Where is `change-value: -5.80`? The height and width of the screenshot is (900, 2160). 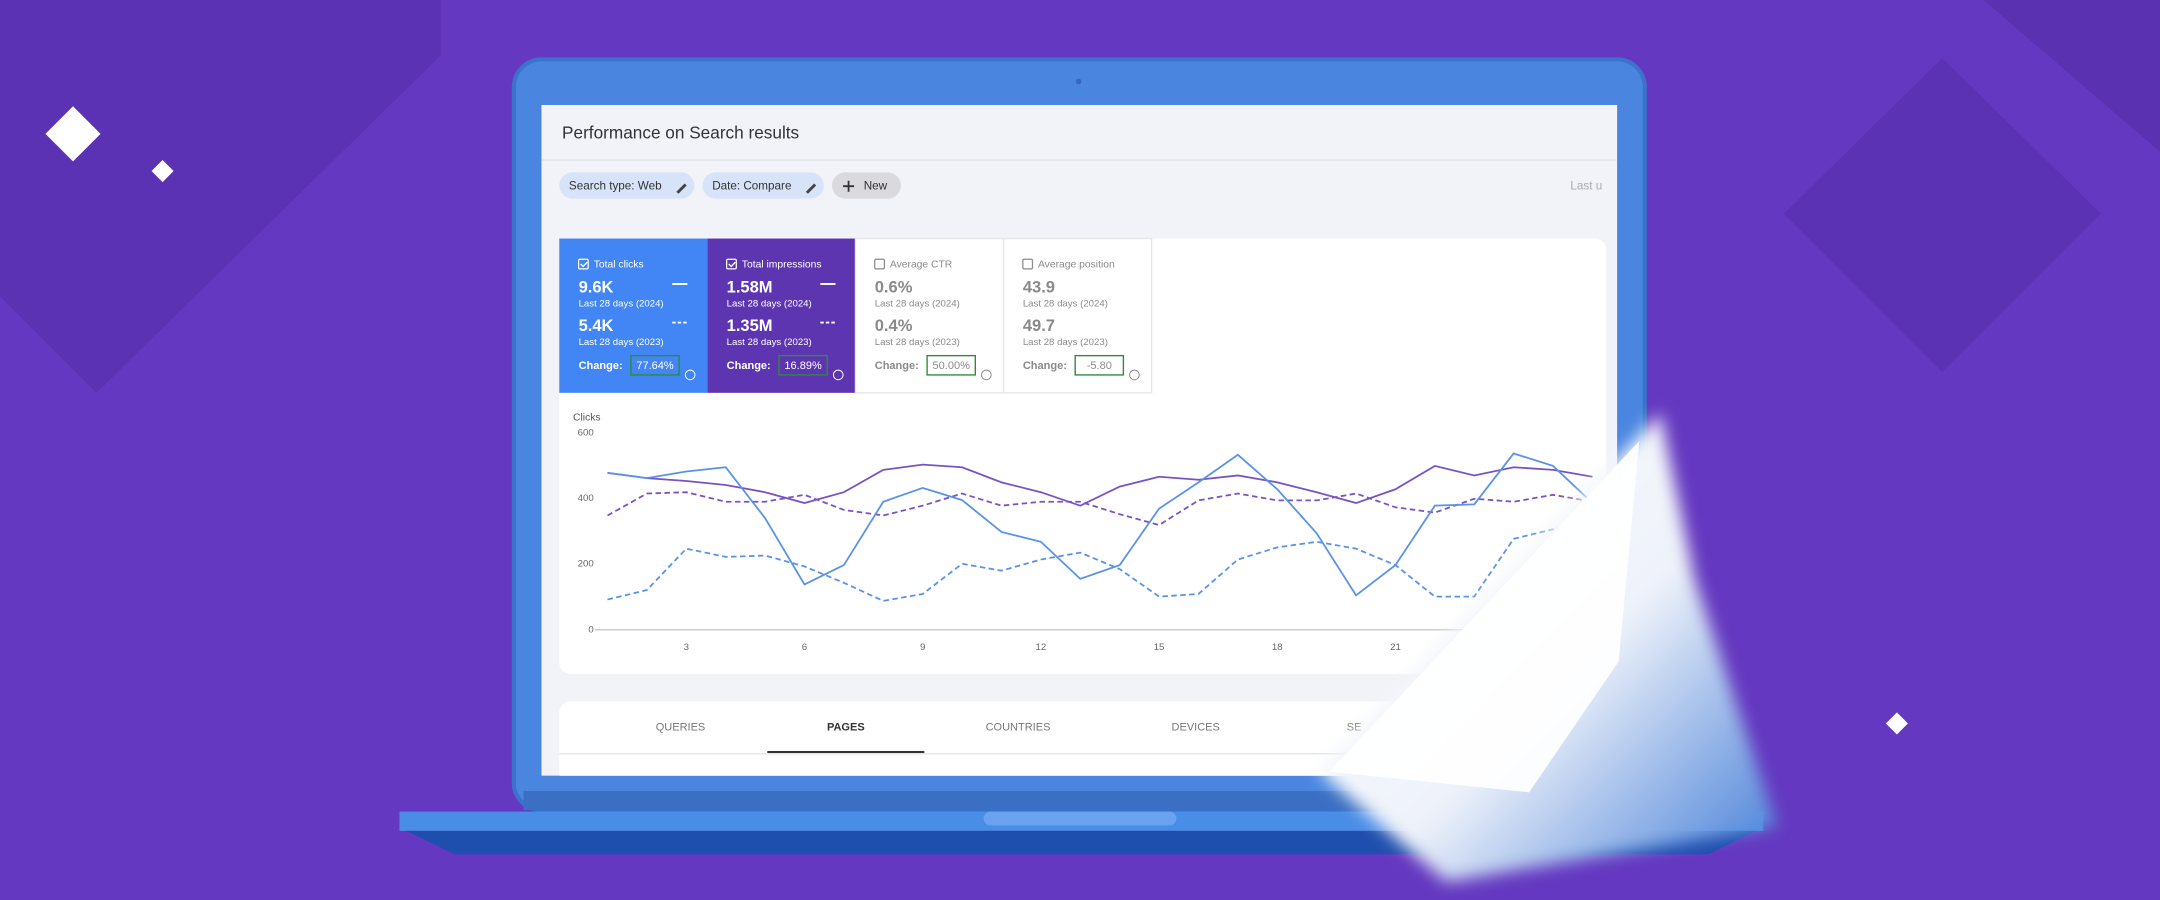 change-value: -5.80 is located at coordinates (1099, 366).